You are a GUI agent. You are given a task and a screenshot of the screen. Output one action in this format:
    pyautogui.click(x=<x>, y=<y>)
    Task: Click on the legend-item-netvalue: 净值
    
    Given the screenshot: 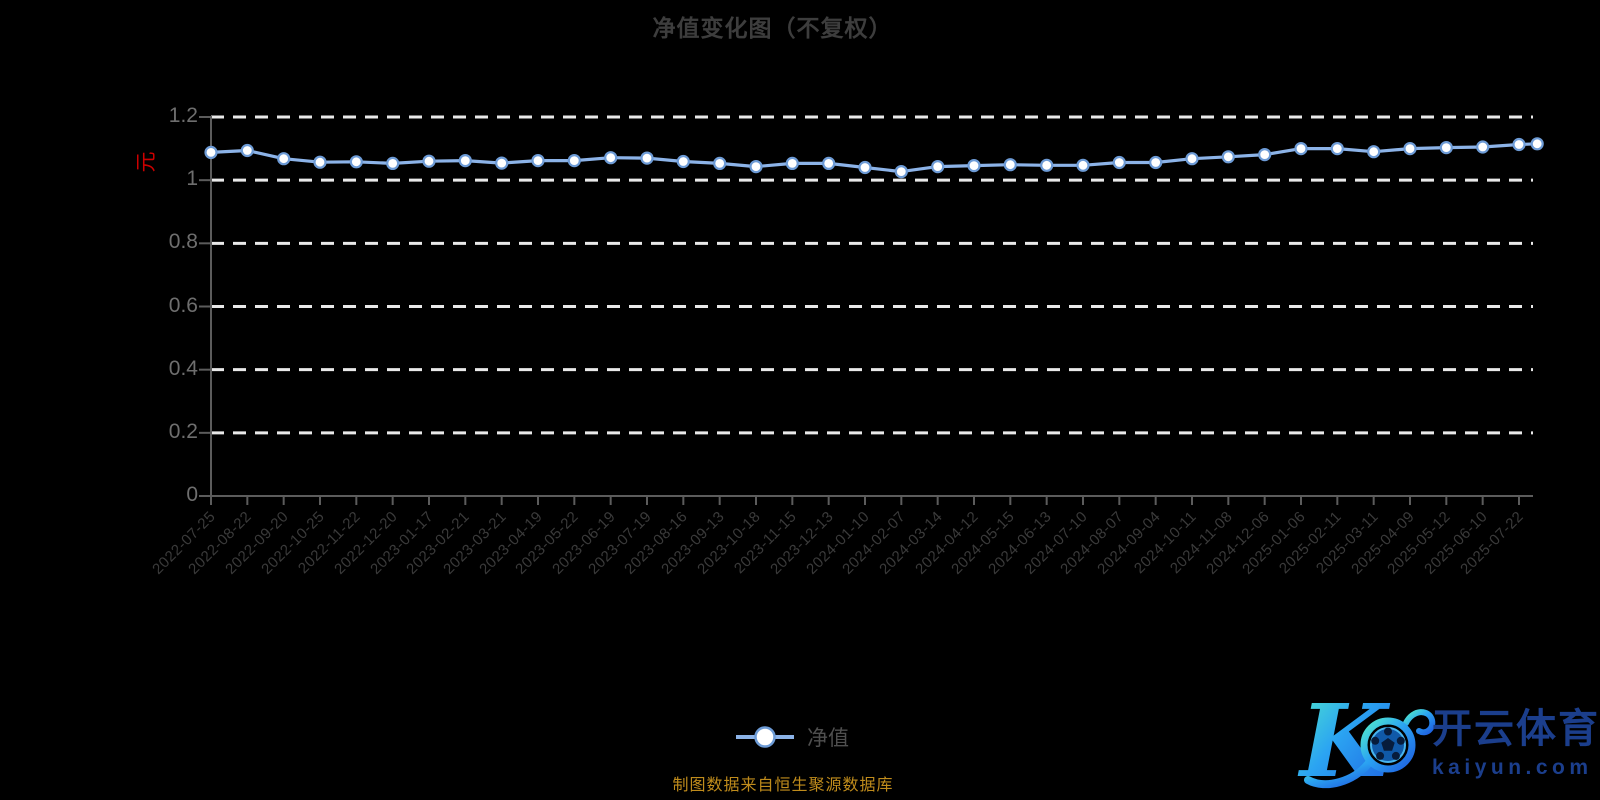 What is the action you would take?
    pyautogui.click(x=791, y=737)
    